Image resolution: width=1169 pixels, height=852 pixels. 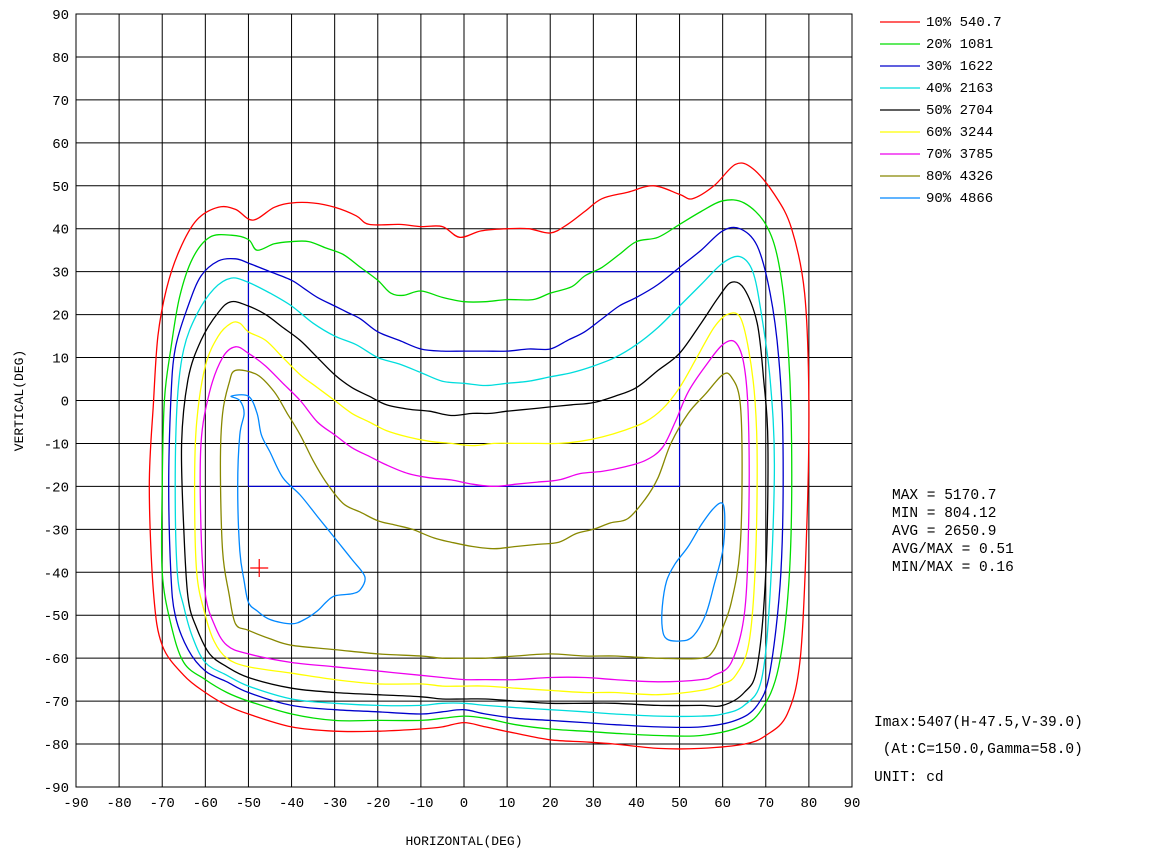 I want to click on legend-entry: 70% 3785, so click(x=936, y=155).